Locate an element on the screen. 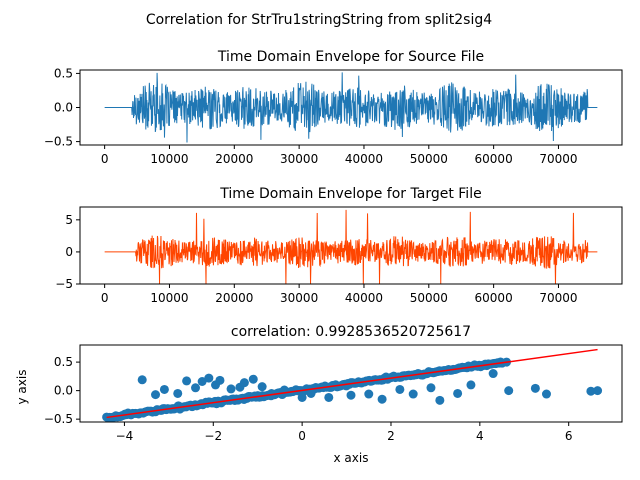  scatter-series-layer is located at coordinates (352, 385).